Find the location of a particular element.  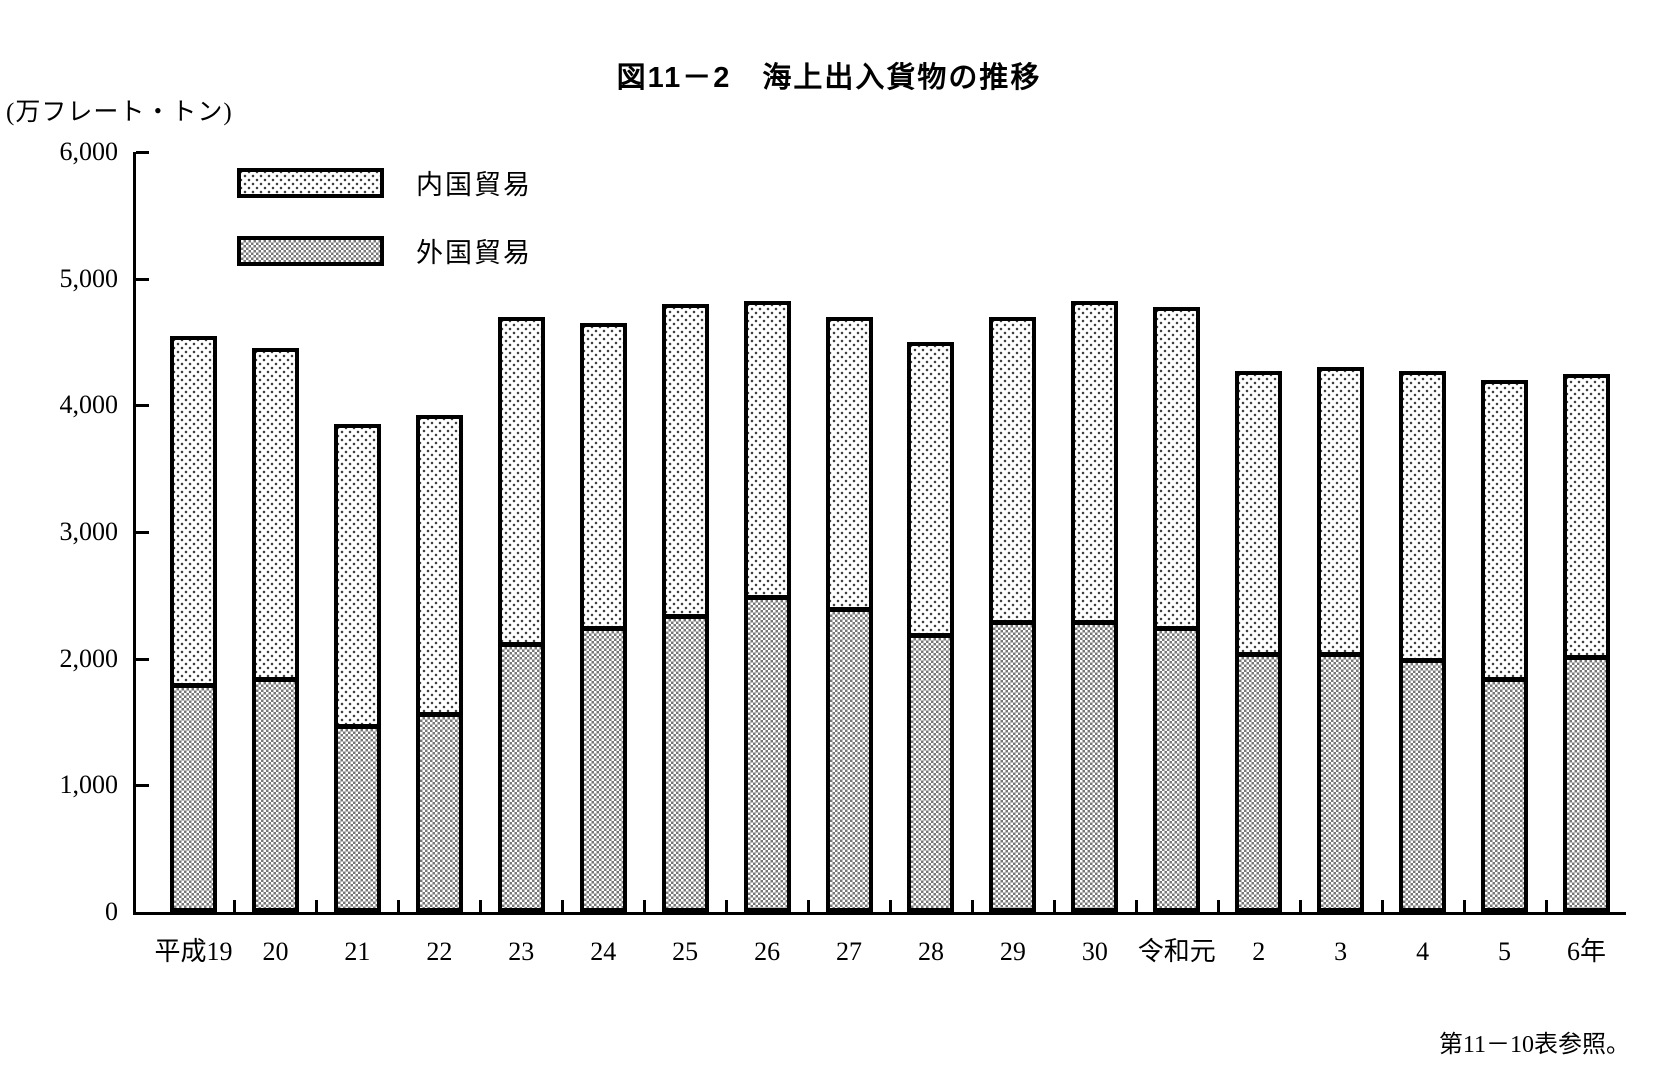

x-tick-label: 平成19 is located at coordinates (193, 951).